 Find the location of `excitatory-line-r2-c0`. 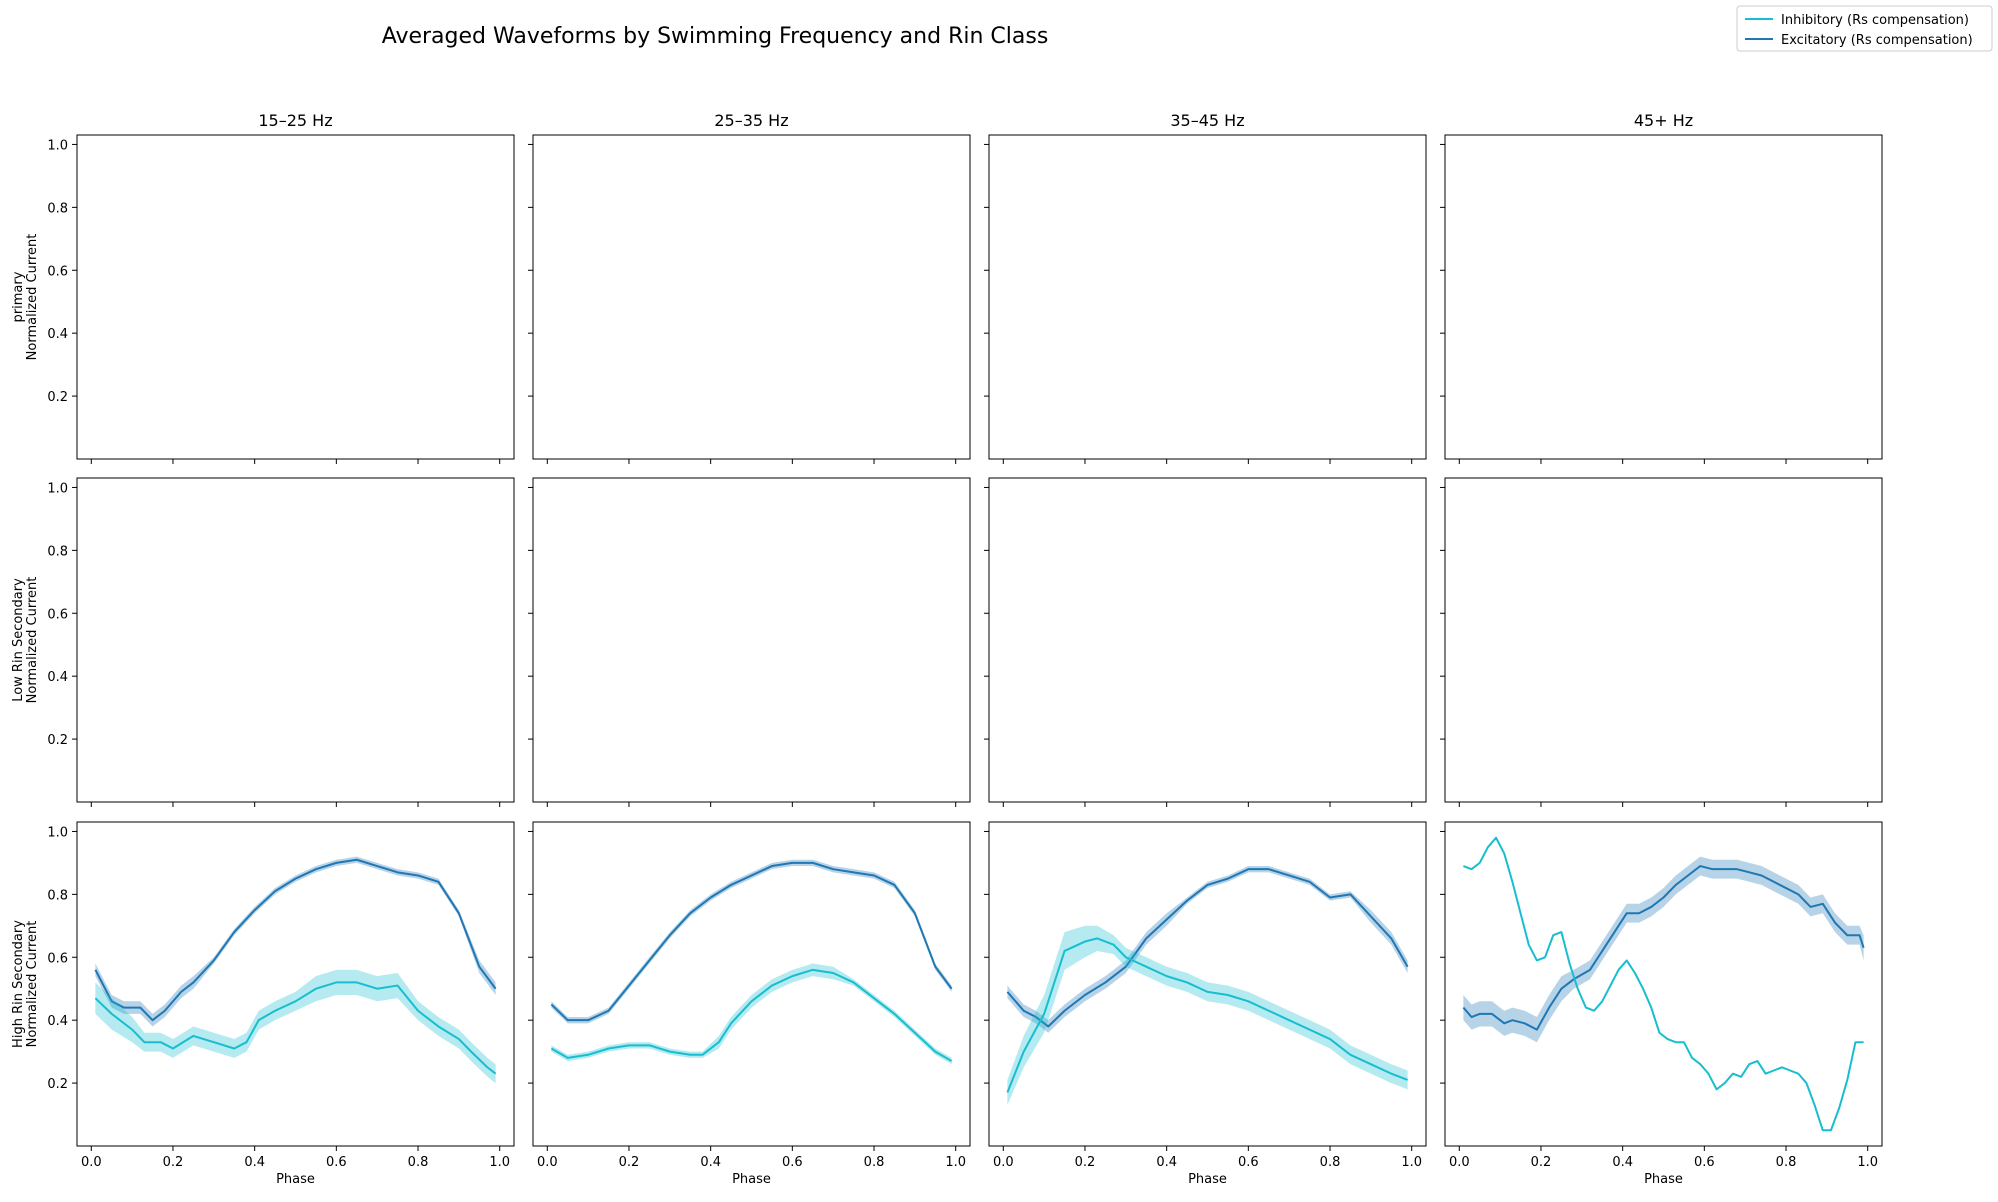

excitatory-line-r2-c0 is located at coordinates (295, 940).